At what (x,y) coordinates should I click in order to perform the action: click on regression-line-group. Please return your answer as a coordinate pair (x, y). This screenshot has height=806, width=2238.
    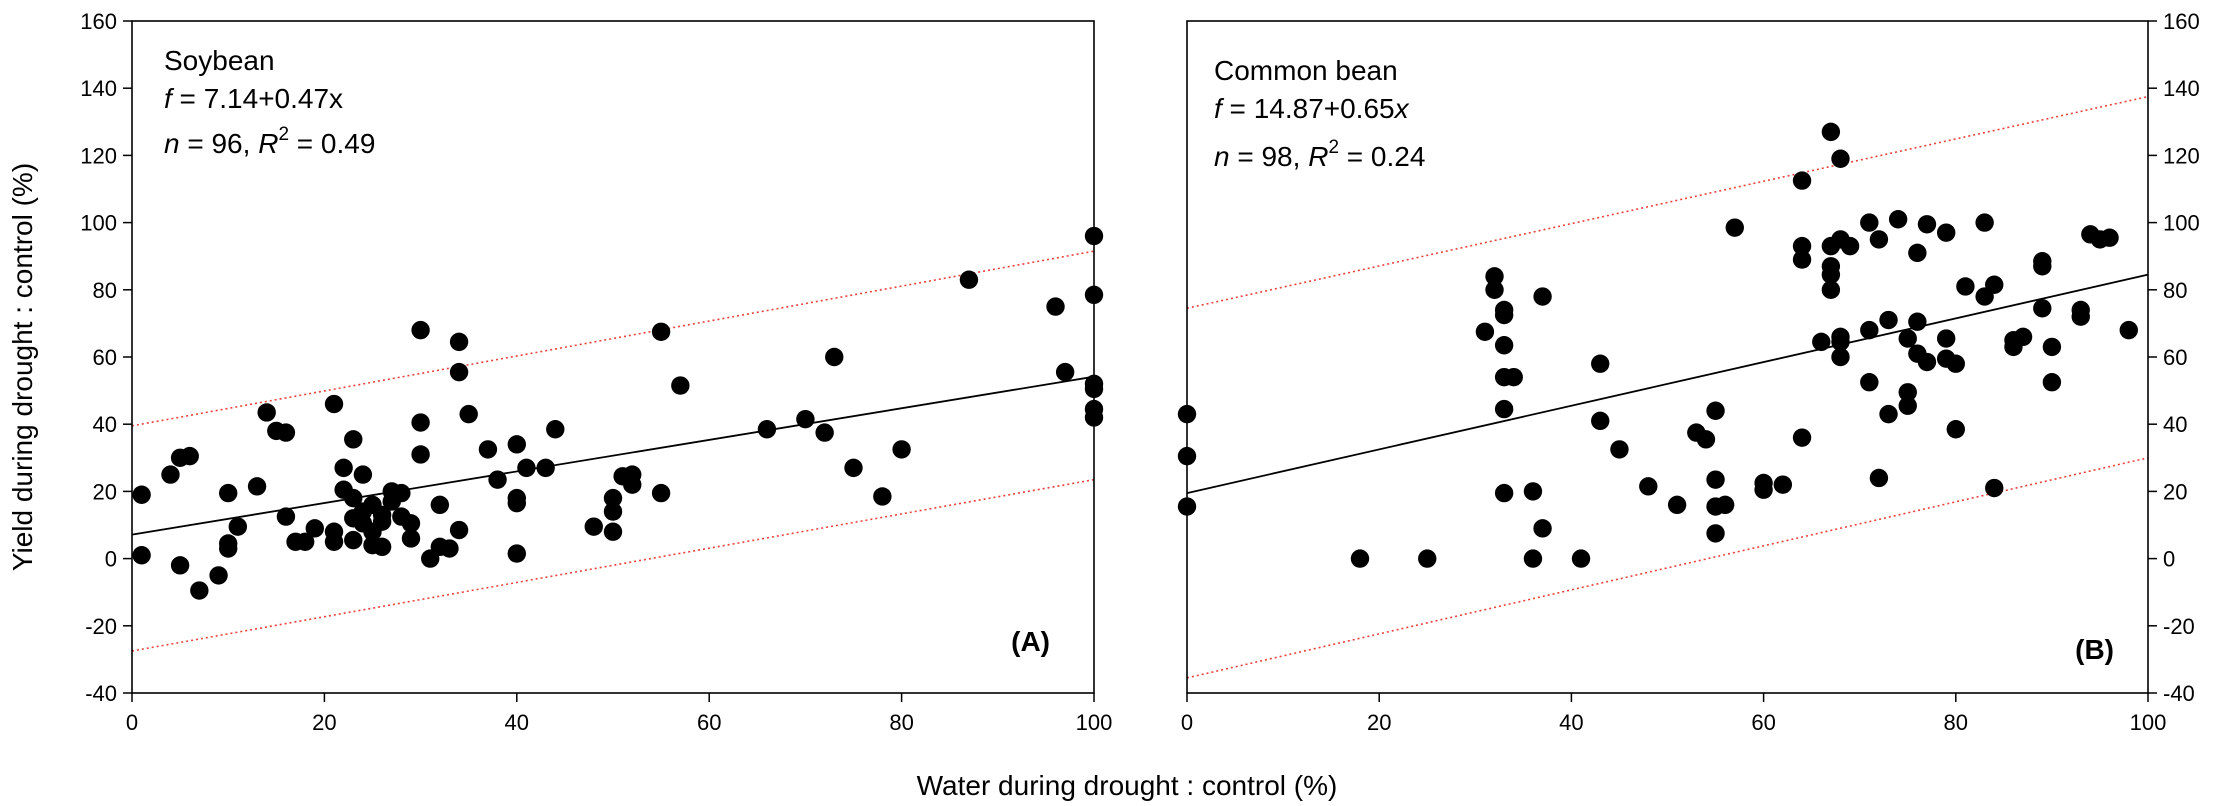
    Looking at the image, I should click on (613, 455).